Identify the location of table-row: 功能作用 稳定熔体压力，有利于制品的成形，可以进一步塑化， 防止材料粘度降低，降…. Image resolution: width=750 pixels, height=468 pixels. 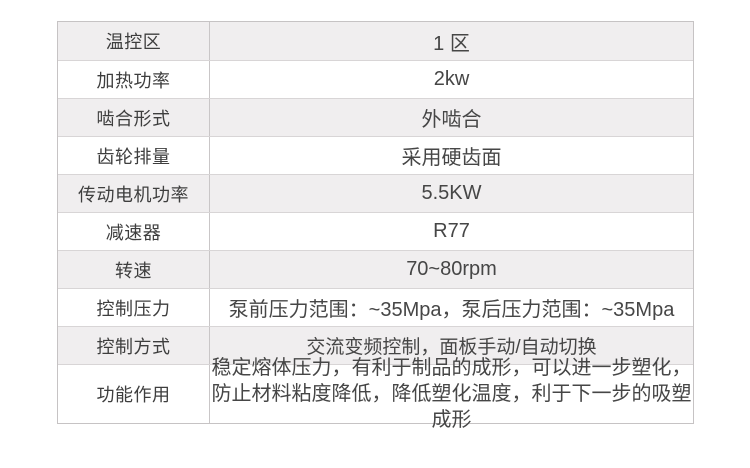
(375, 394).